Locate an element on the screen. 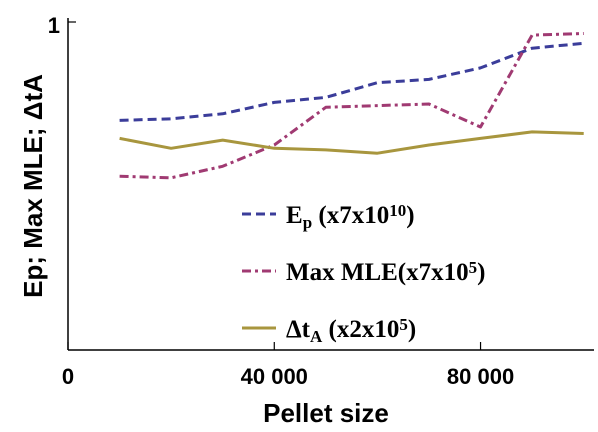 Image resolution: width=598 pixels, height=432 pixels. legend-text-mid: (x7x10 is located at coordinates (350, 215).